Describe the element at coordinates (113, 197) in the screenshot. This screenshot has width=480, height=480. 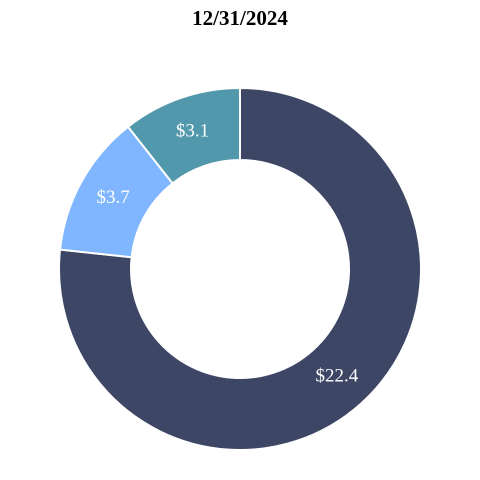
I see `slice-label-1: $3.7` at that location.